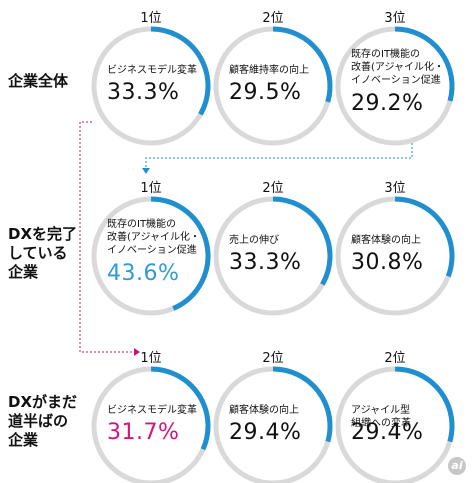 The image size is (474, 483). I want to click on item-value: 29.2%, so click(387, 103).